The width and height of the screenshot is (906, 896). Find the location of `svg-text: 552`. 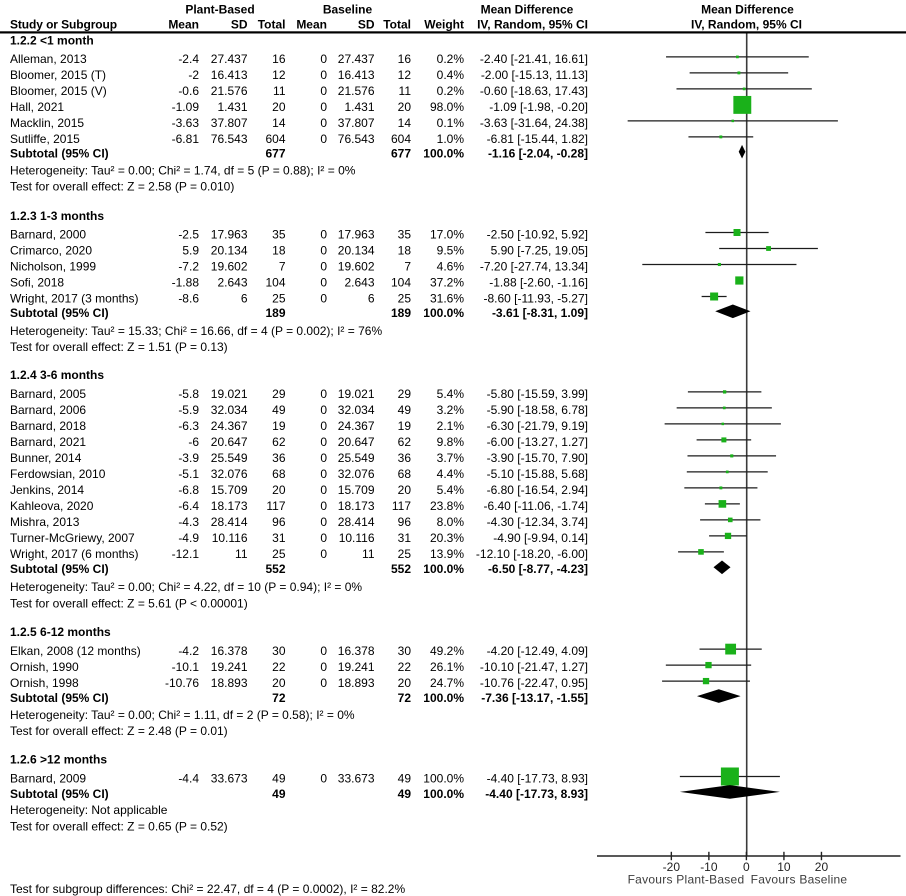

svg-text: 552 is located at coordinates (401, 569).